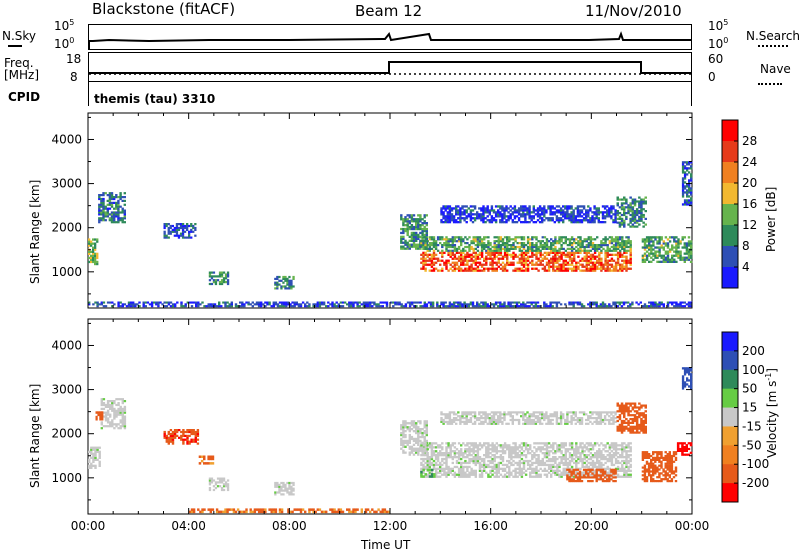  Describe the element at coordinates (24, 97) in the screenshot. I see `cpid-label: CPID` at that location.